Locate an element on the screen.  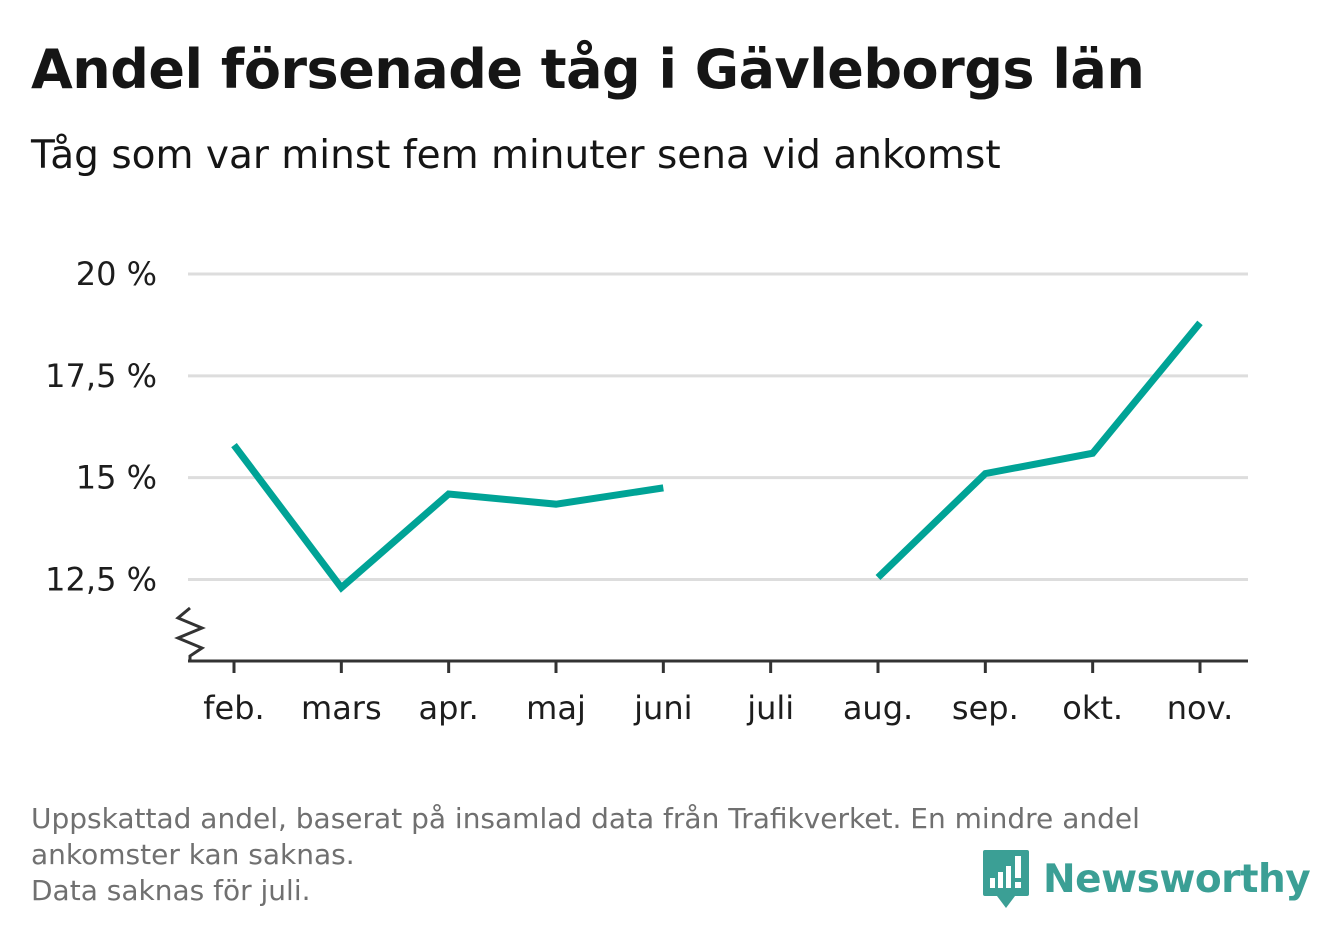
y-tick-label: 17,5 % is located at coordinates (101, 376).